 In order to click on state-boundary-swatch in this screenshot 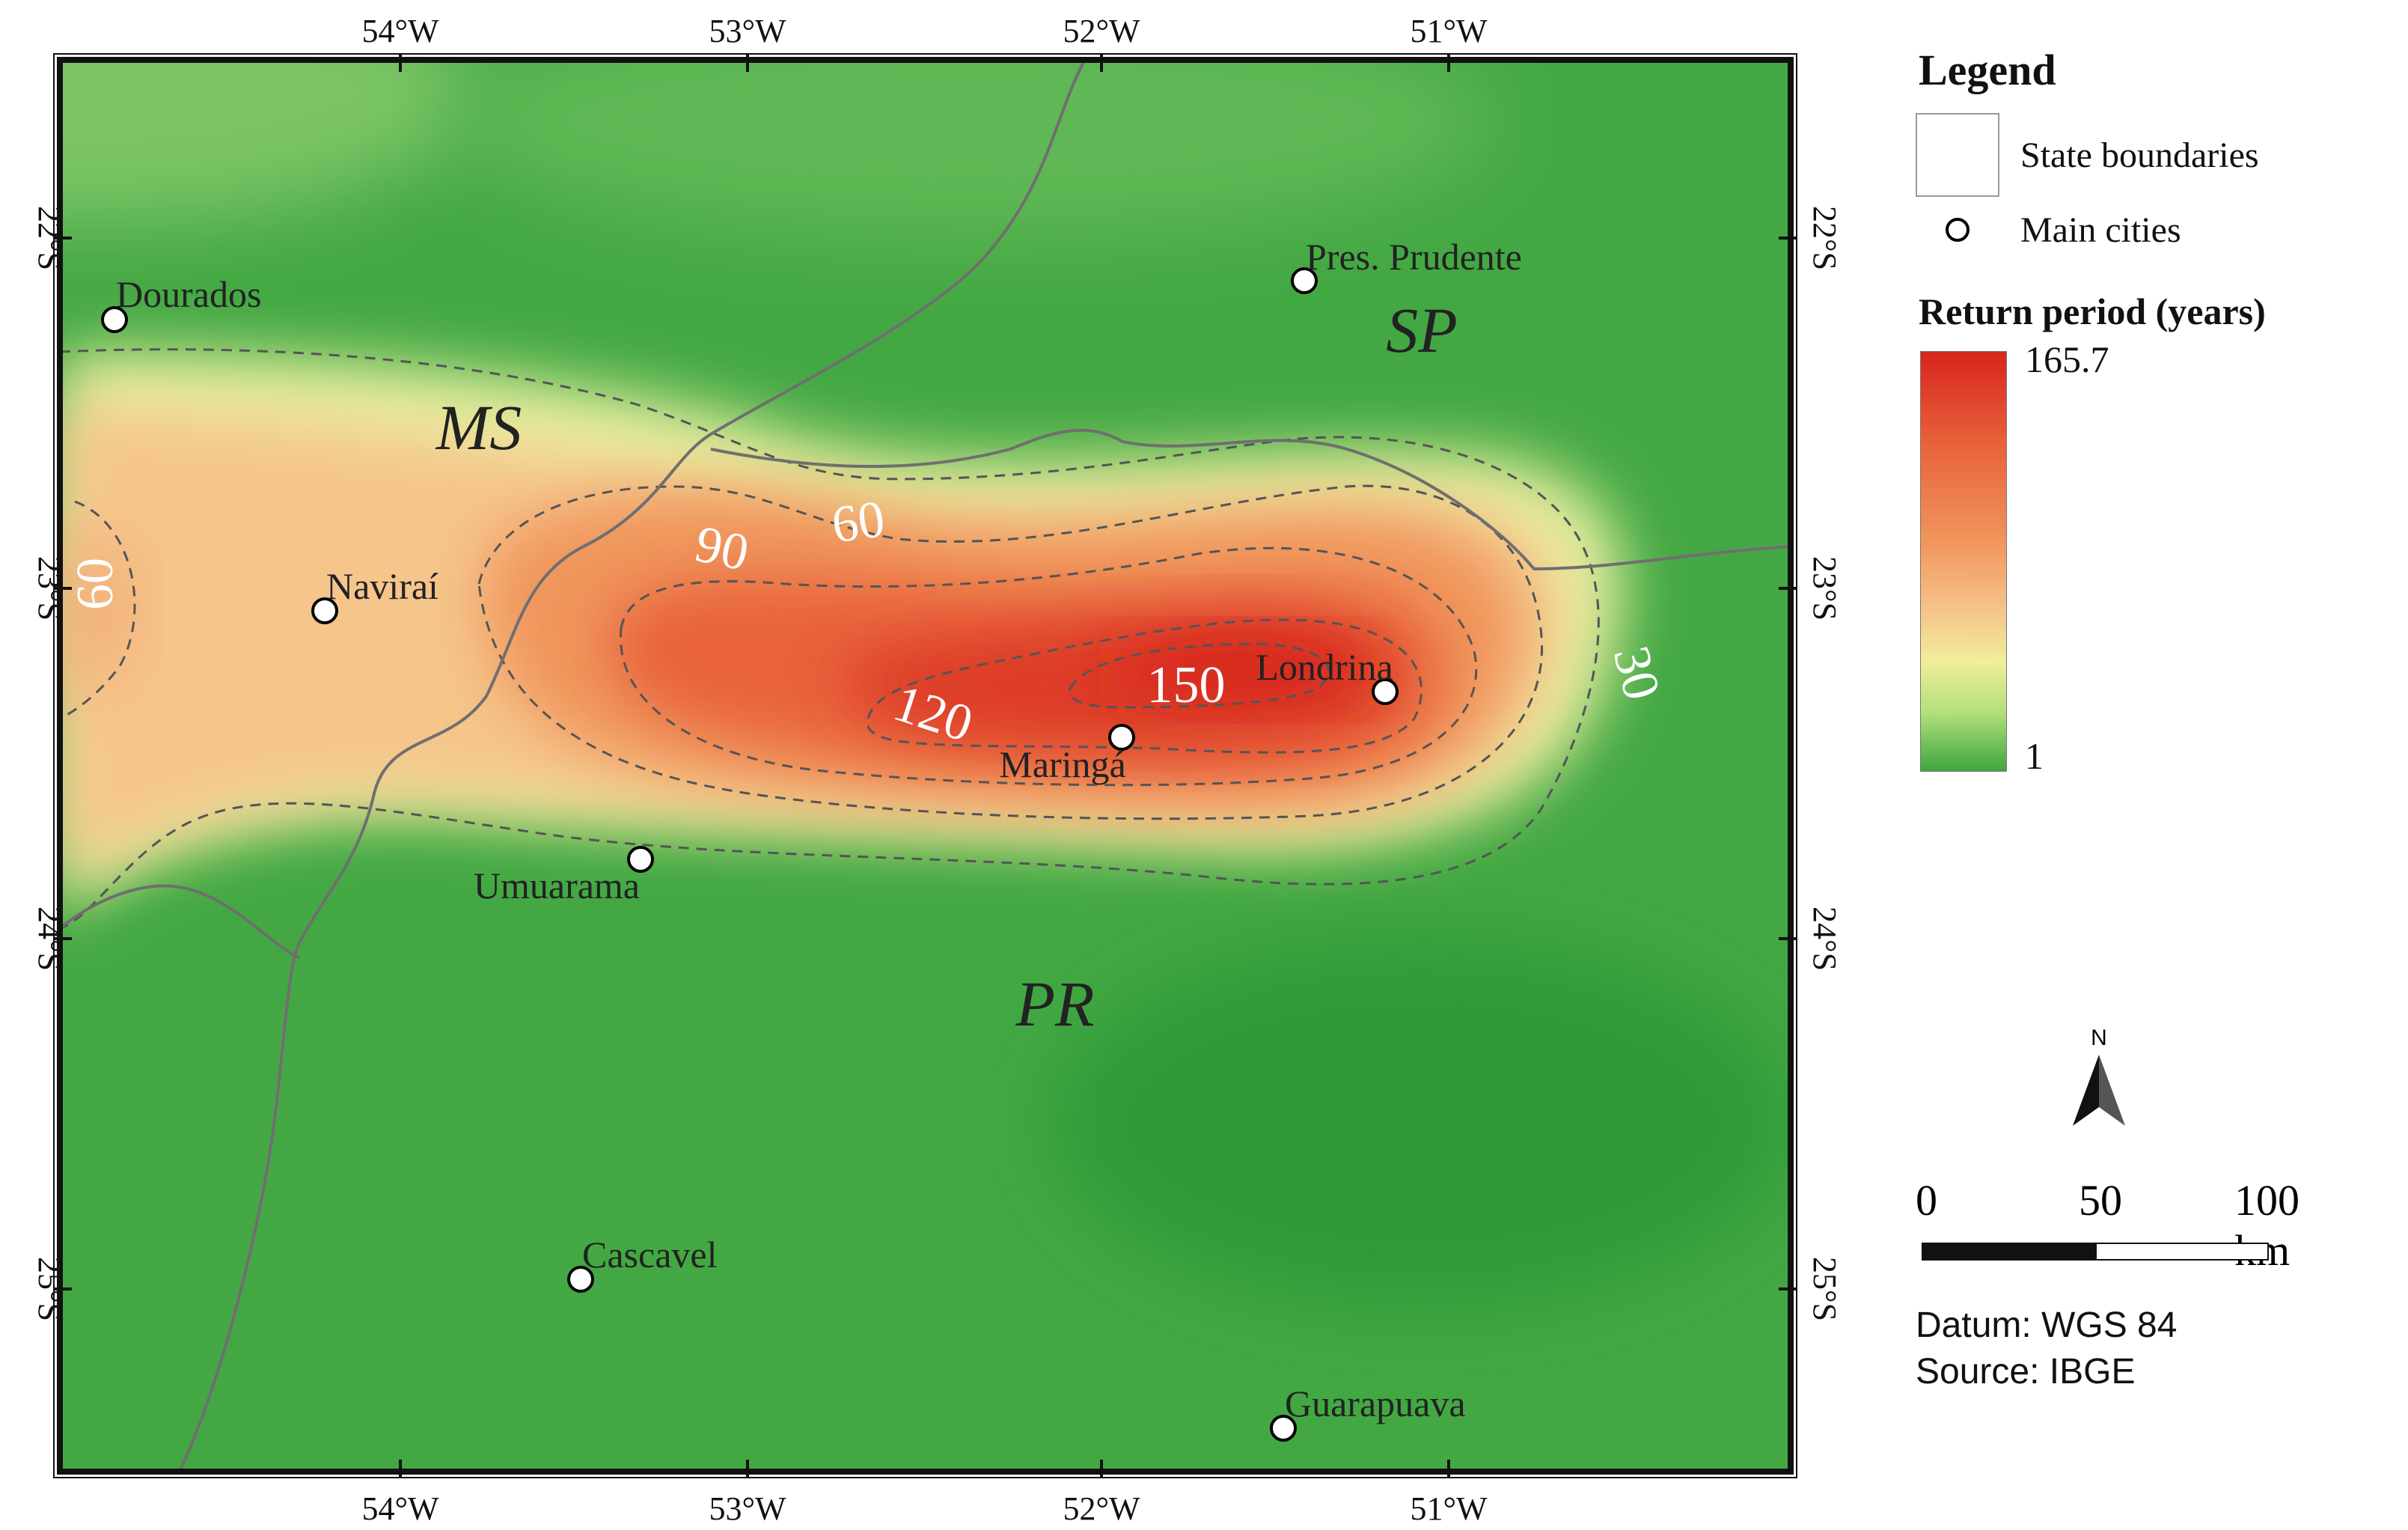, I will do `click(1957, 155)`.